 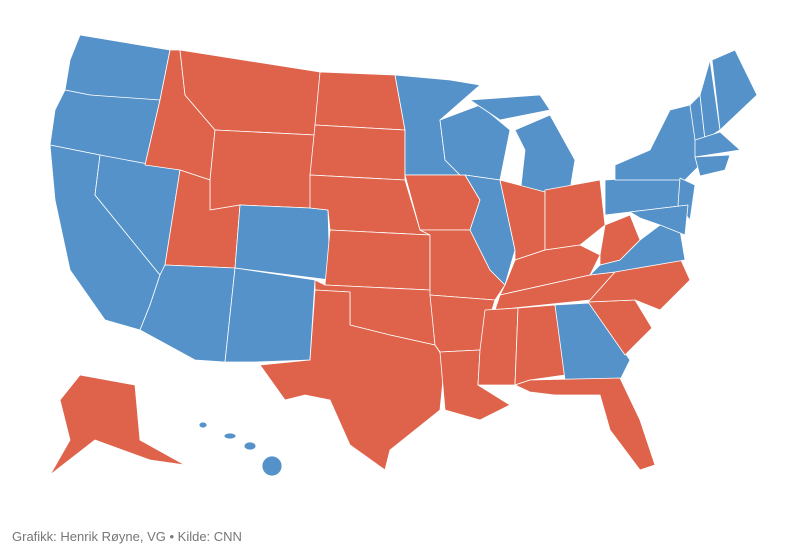 I want to click on credit: Grafikk: Henrik Røyne, VG • Kilde: CNN, so click(x=127, y=536).